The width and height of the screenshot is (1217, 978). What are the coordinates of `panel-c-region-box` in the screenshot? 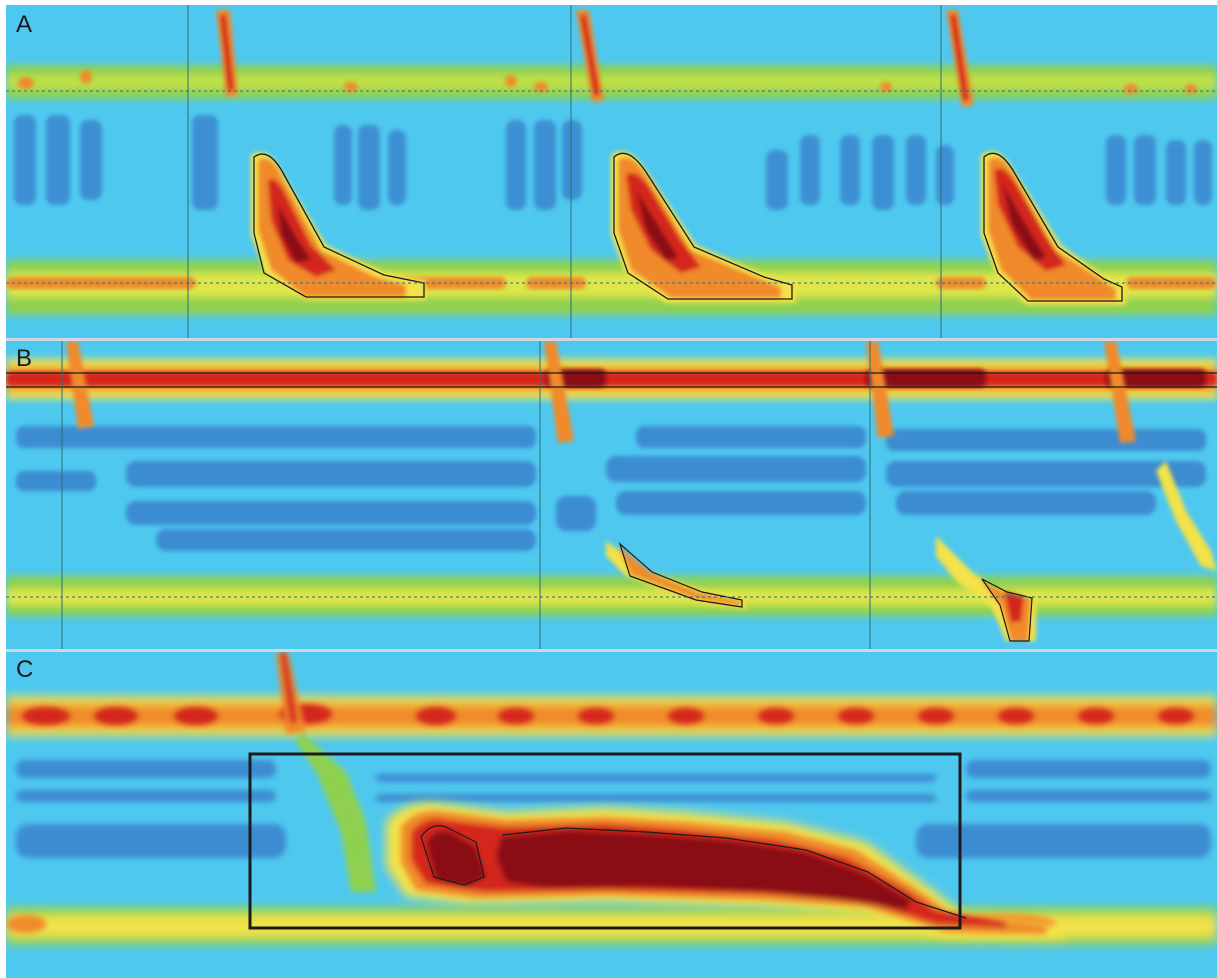 It's located at (605, 841).